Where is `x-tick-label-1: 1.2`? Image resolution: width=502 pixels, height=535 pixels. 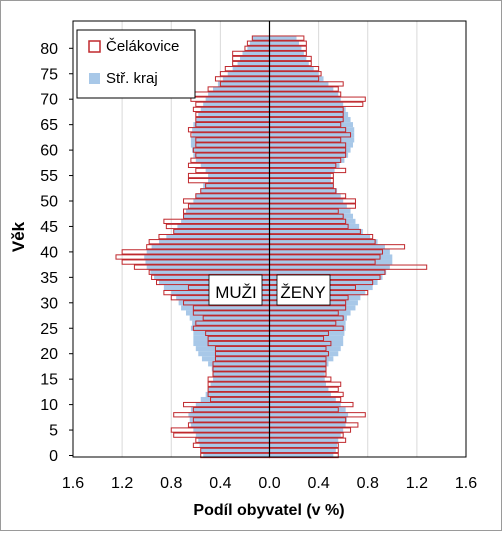
x-tick-label-1: 1.2 is located at coordinates (122, 483).